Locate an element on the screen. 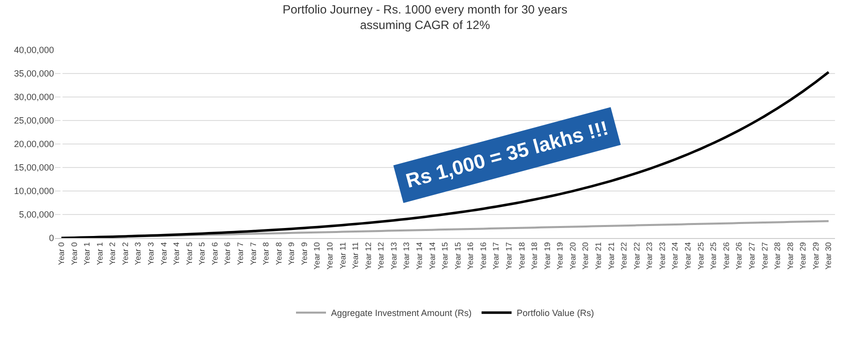 This screenshot has height=339, width=850. legend-label: Portfolio Value (Rs) is located at coordinates (555, 313).